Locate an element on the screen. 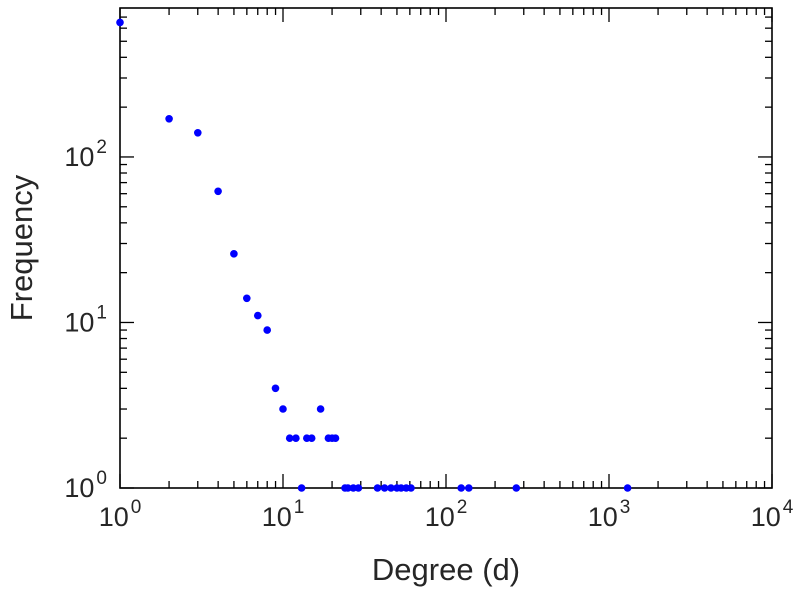 The height and width of the screenshot is (600, 805). x-tick-label: 10 1 is located at coordinates (283, 514).